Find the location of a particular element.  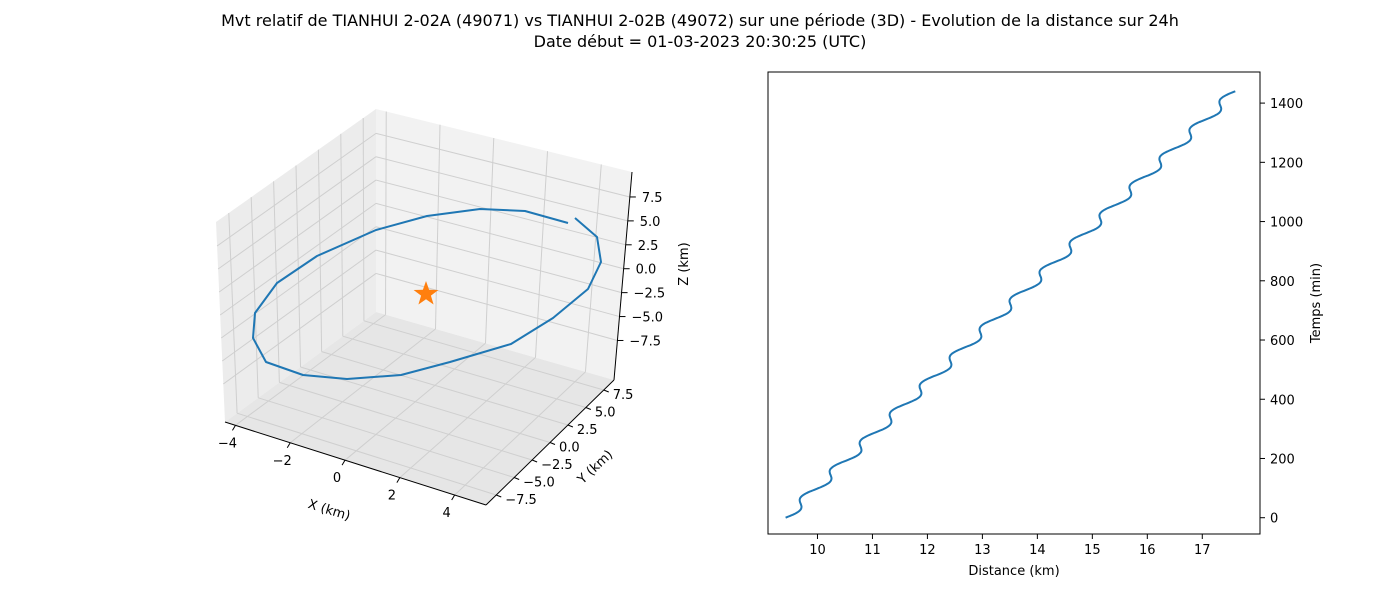

y-tick-label-2d: 0 is located at coordinates (1274, 519).